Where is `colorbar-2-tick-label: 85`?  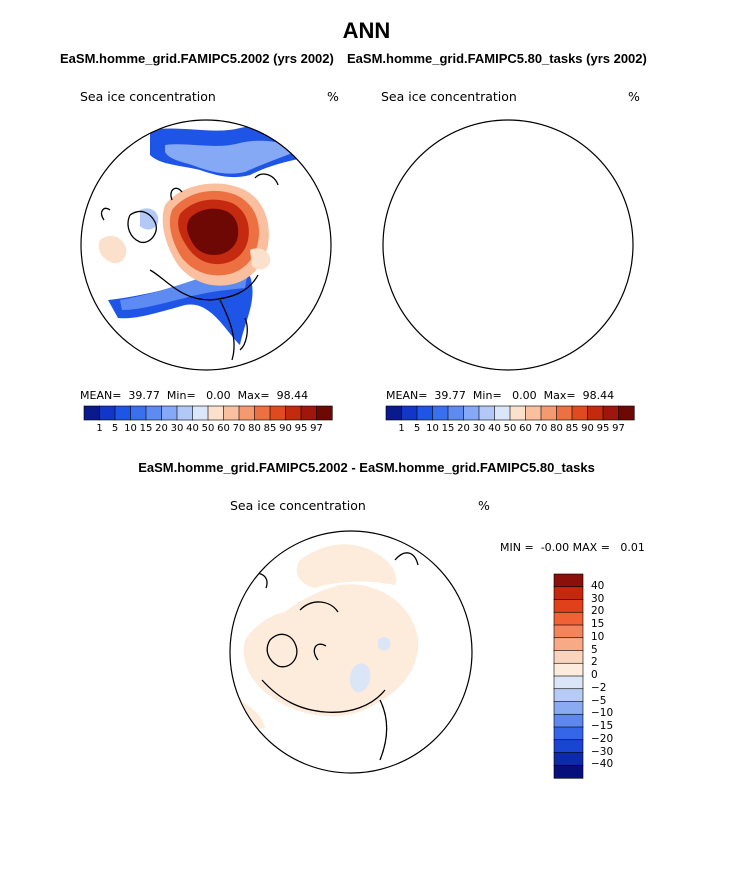 colorbar-2-tick-label: 85 is located at coordinates (572, 428).